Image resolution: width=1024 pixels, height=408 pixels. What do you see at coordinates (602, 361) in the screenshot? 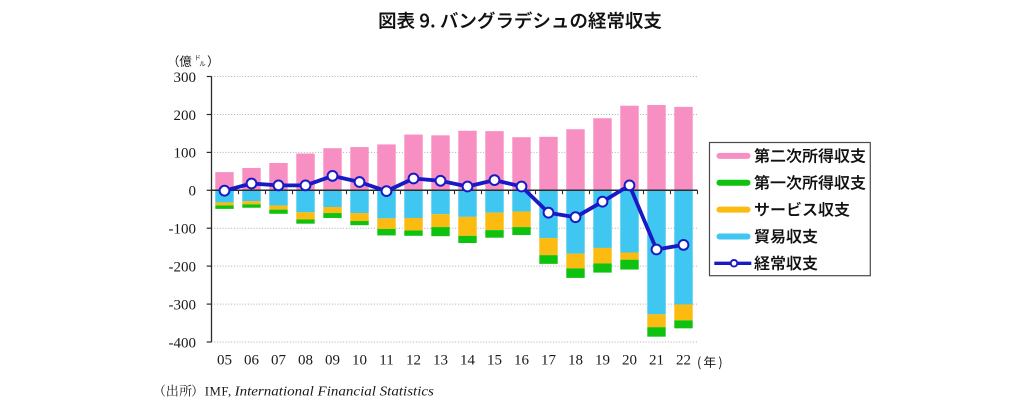
I see `svg-text: 19` at bounding box center [602, 361].